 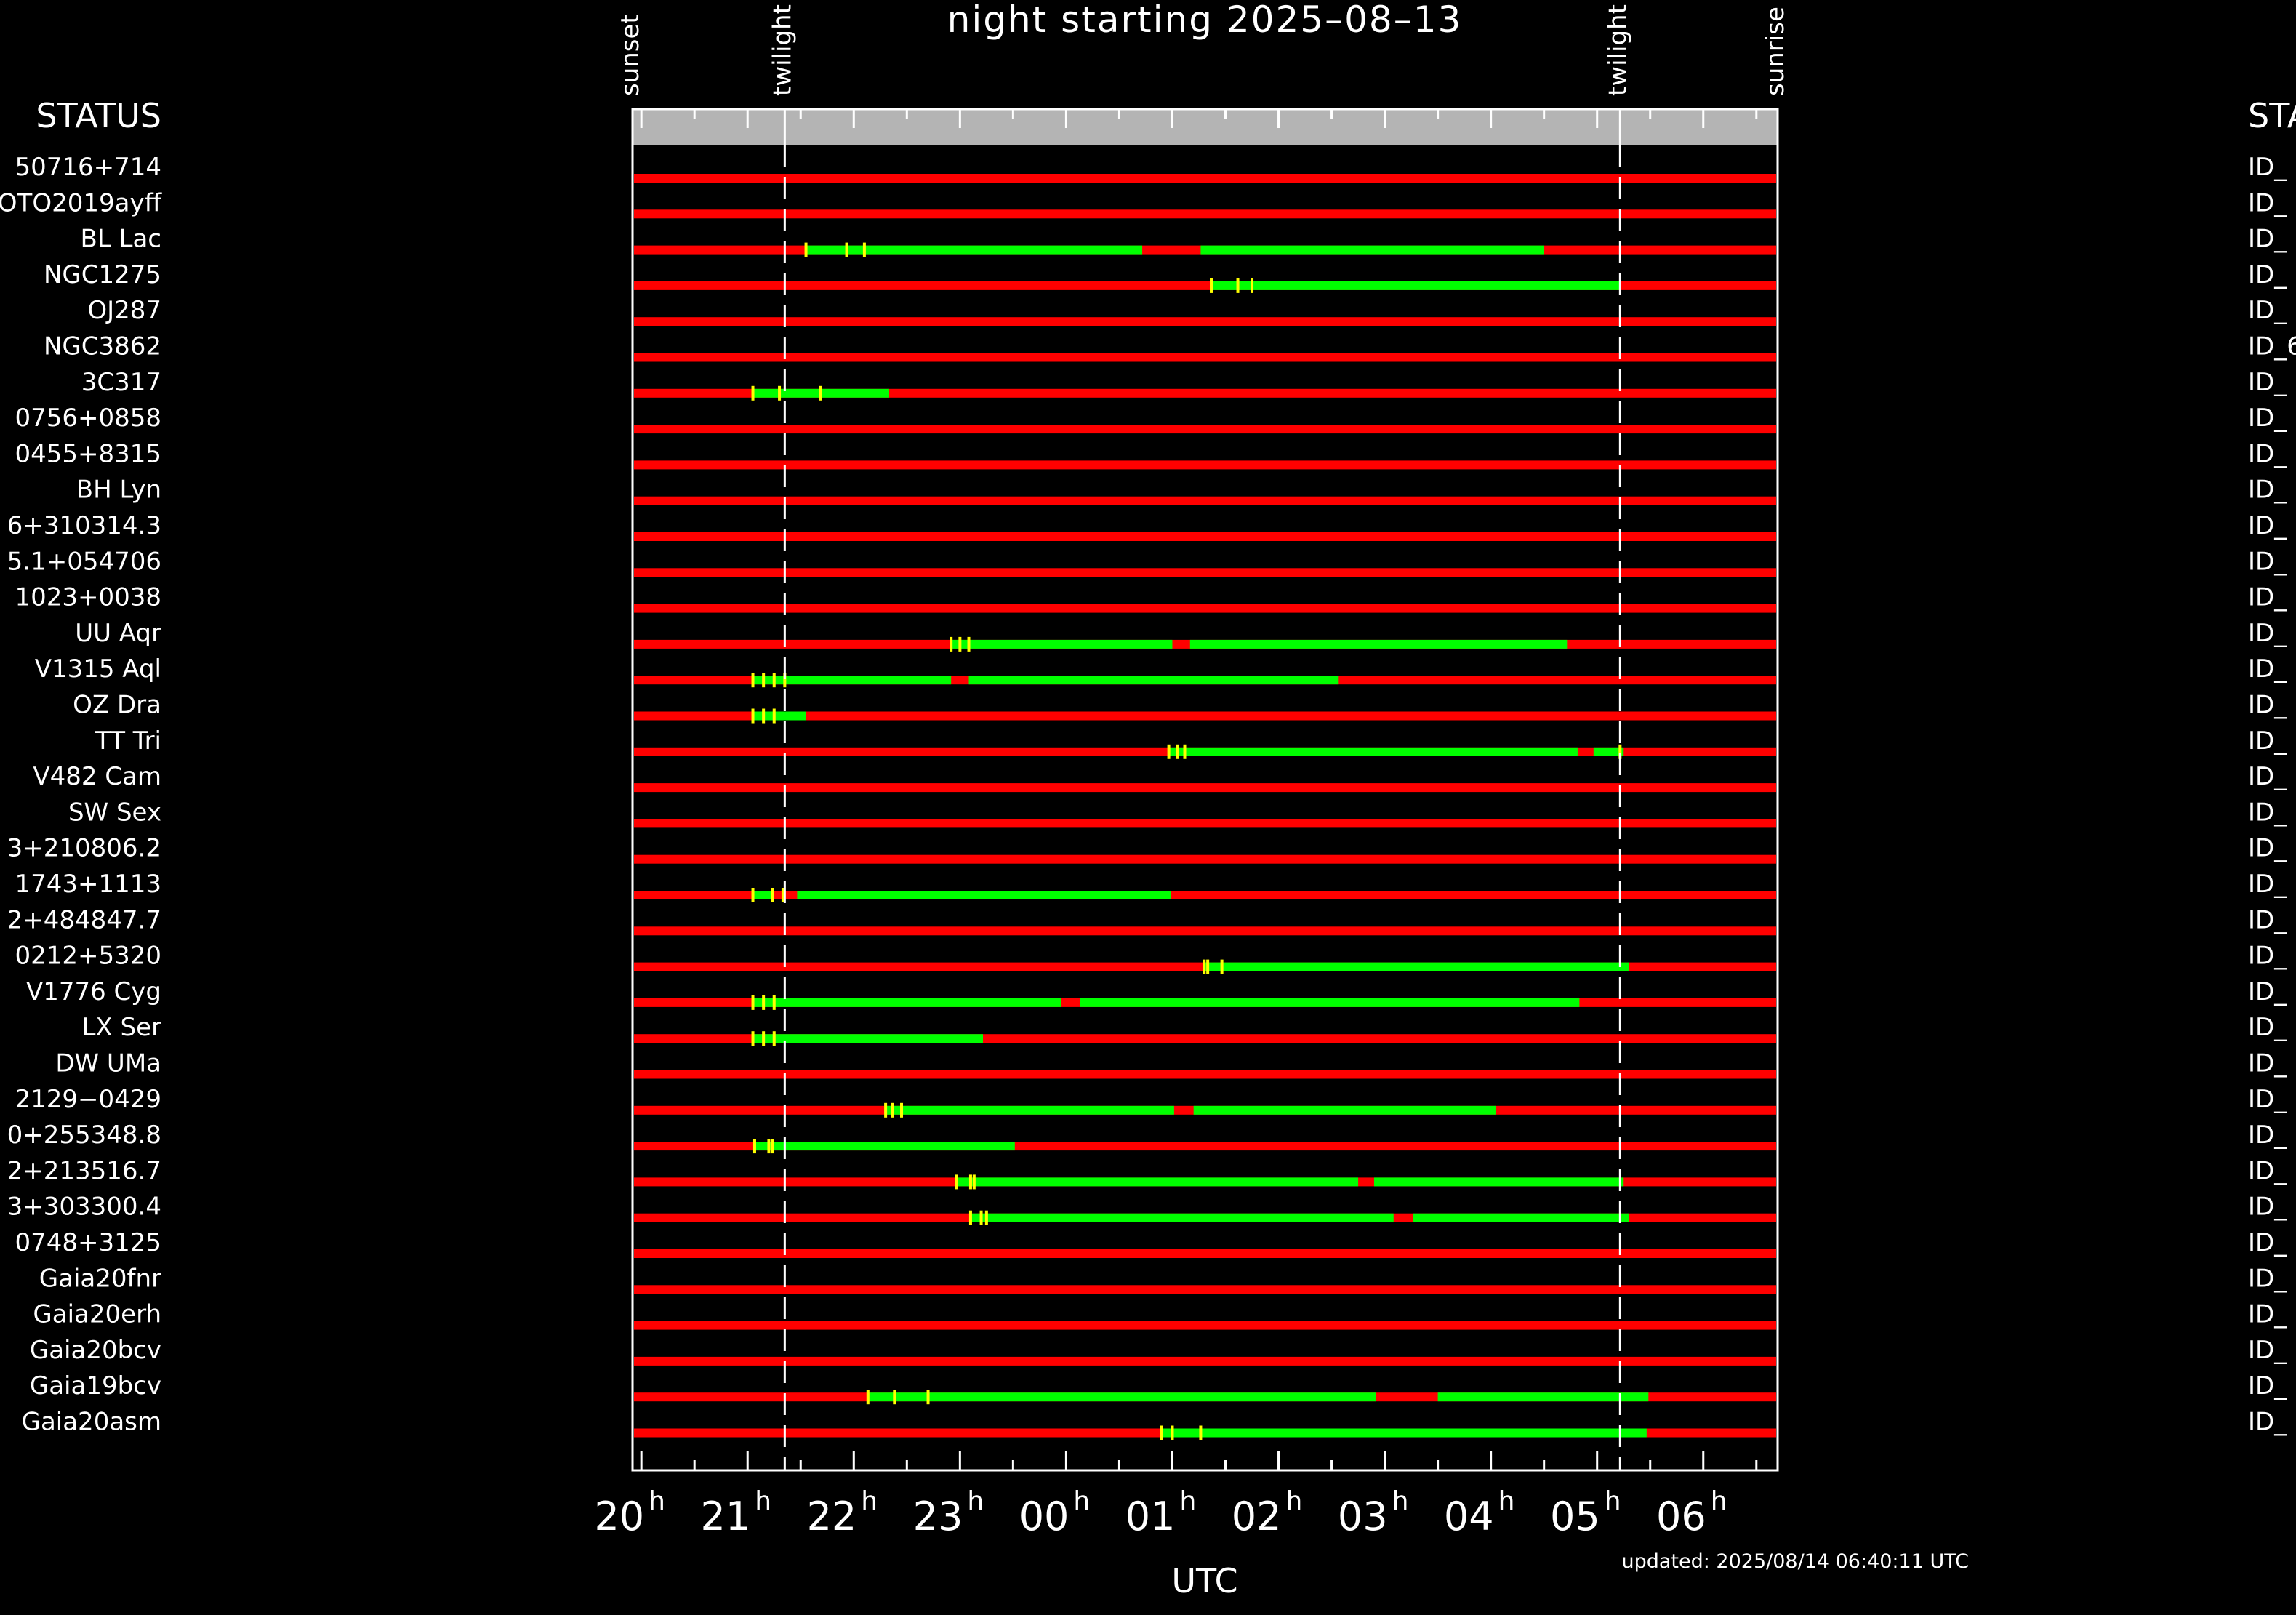 What do you see at coordinates (1681, 1516) in the screenshot?
I see `x-tick-hour: 06` at bounding box center [1681, 1516].